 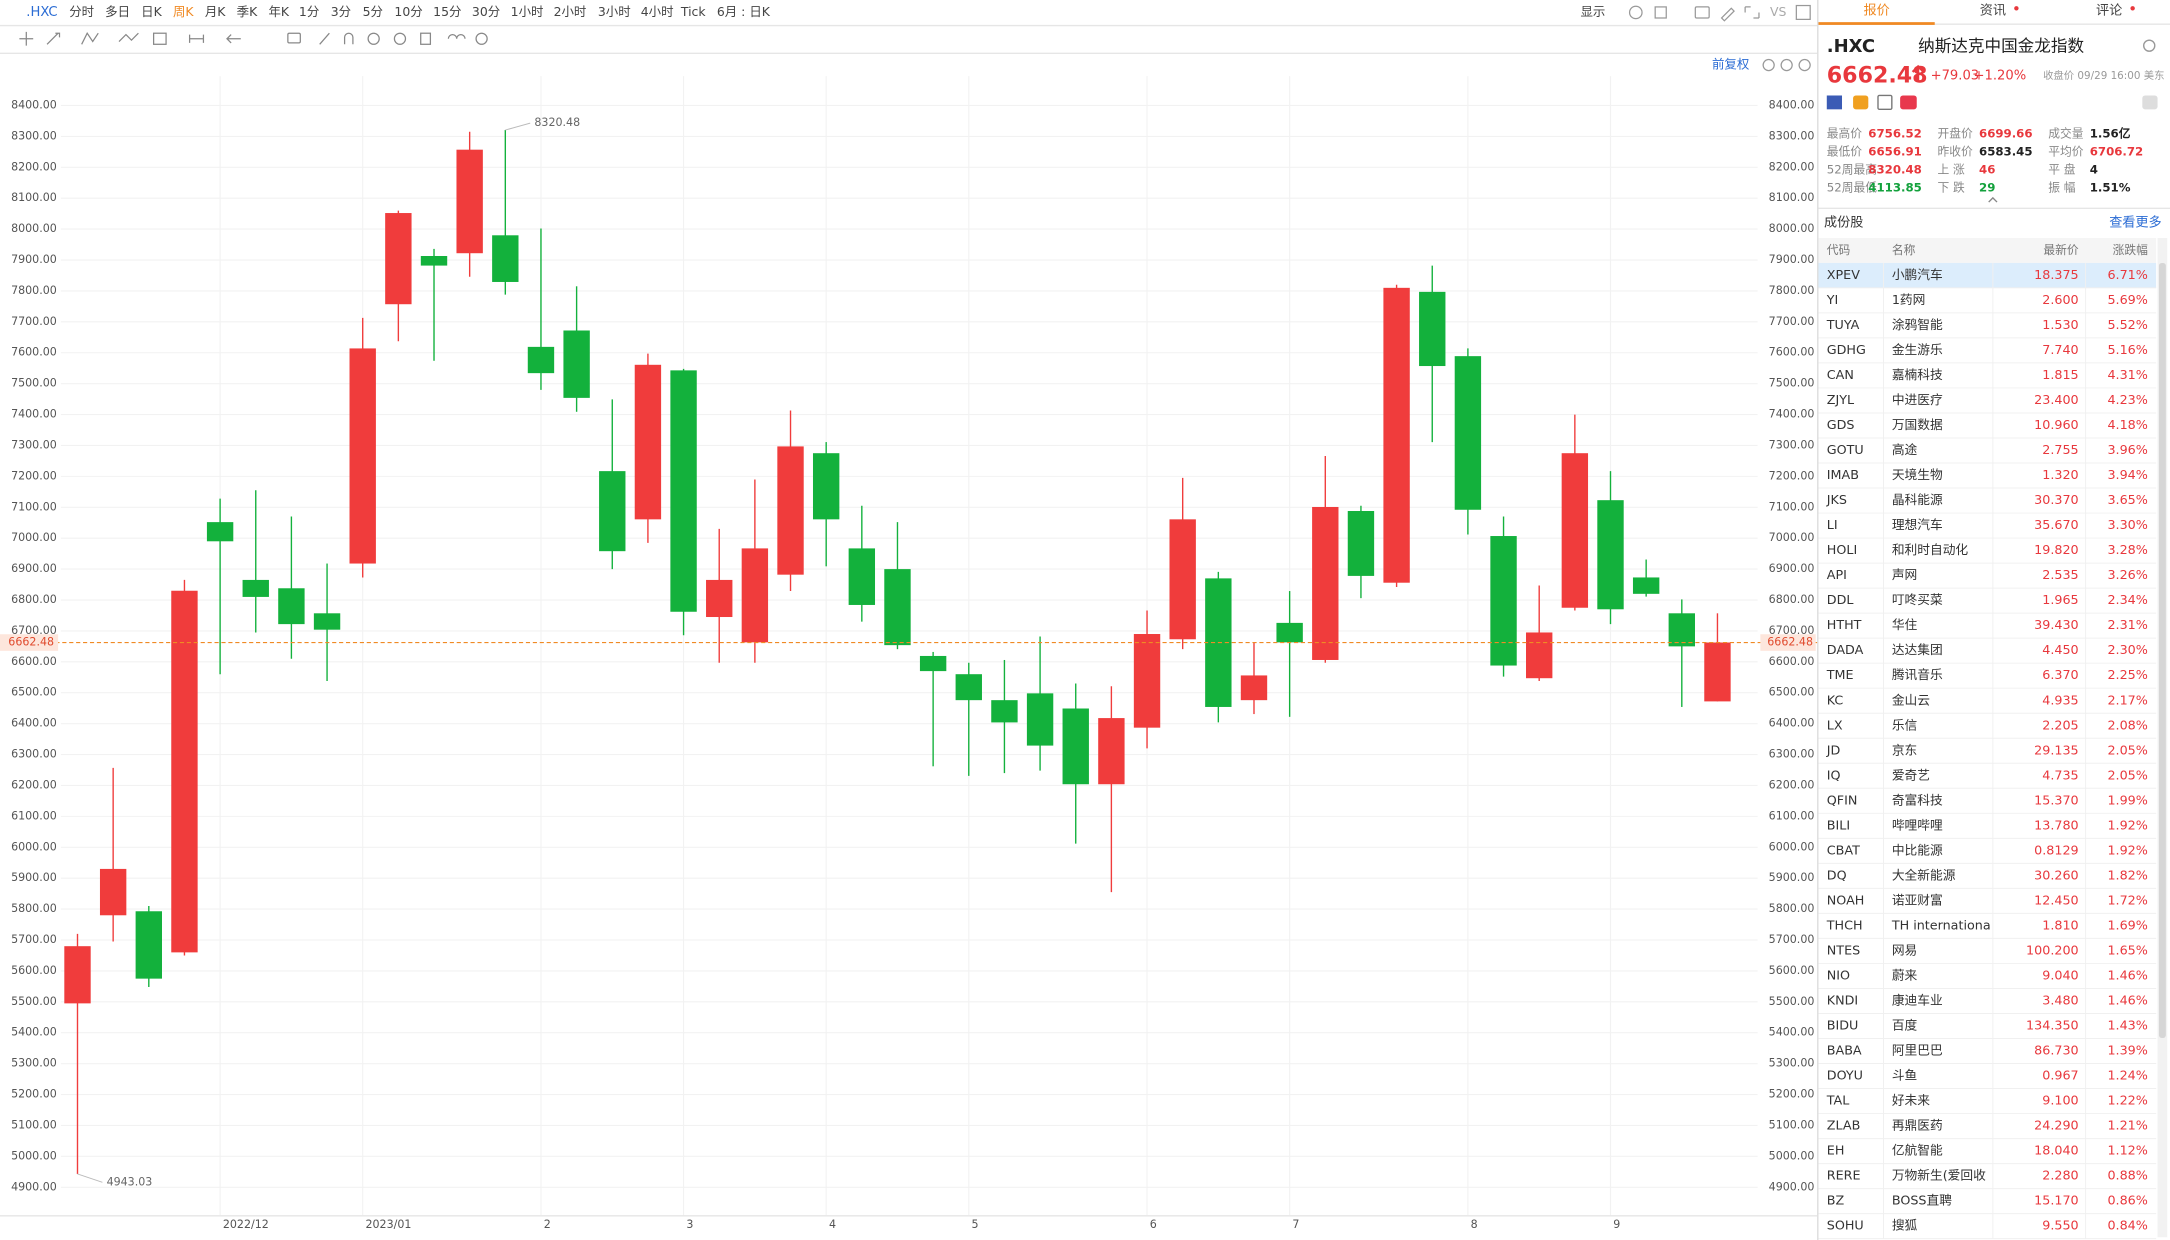 I want to click on stock-code: JKS, so click(x=1836, y=500).